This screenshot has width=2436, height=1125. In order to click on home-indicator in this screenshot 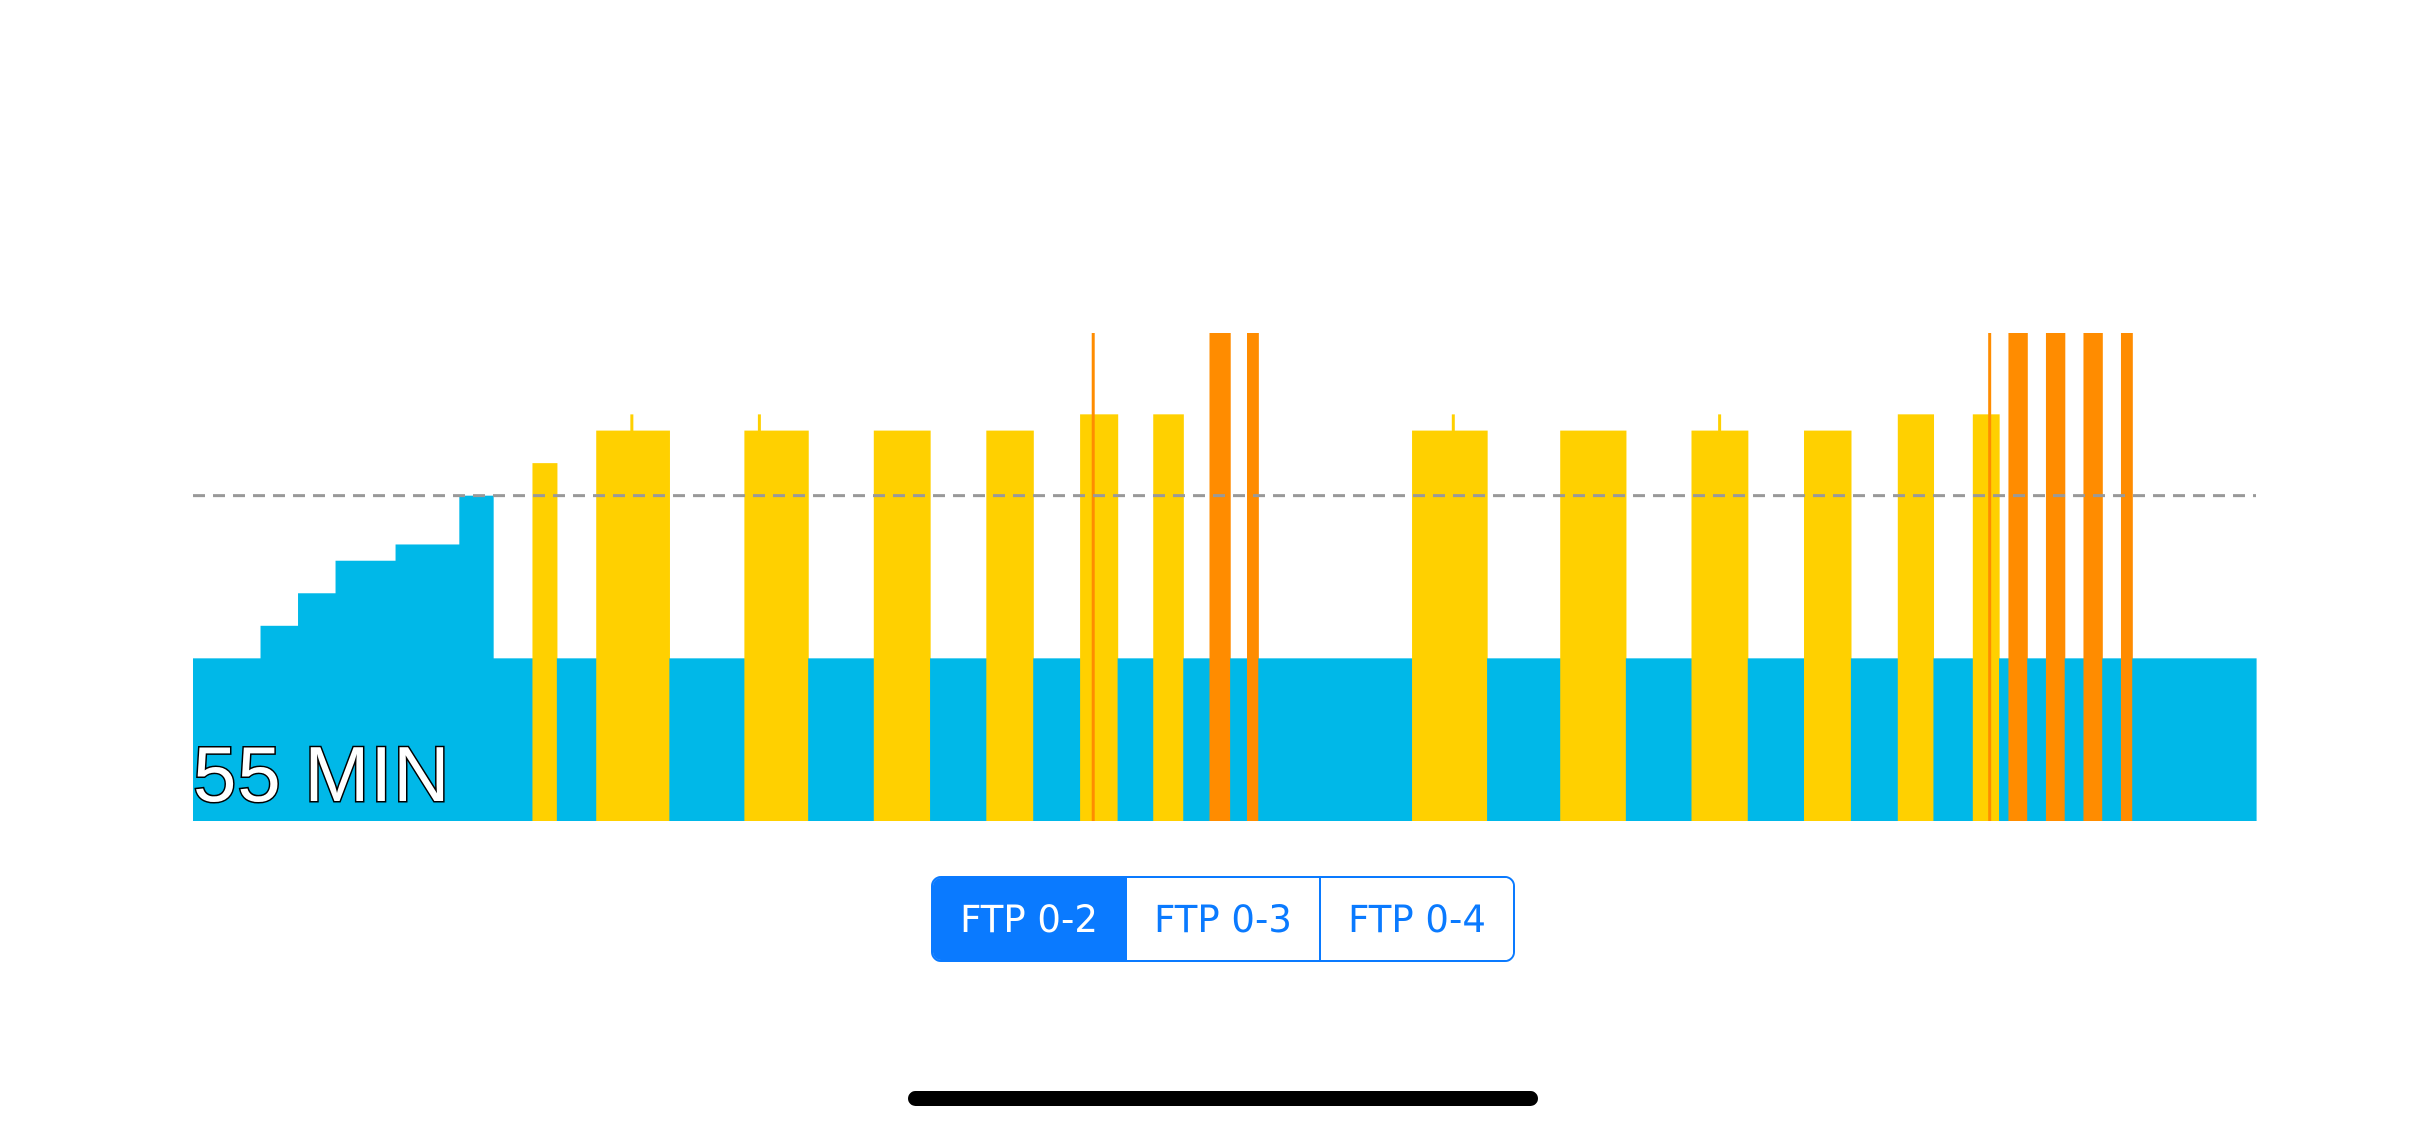, I will do `click(1223, 1098)`.